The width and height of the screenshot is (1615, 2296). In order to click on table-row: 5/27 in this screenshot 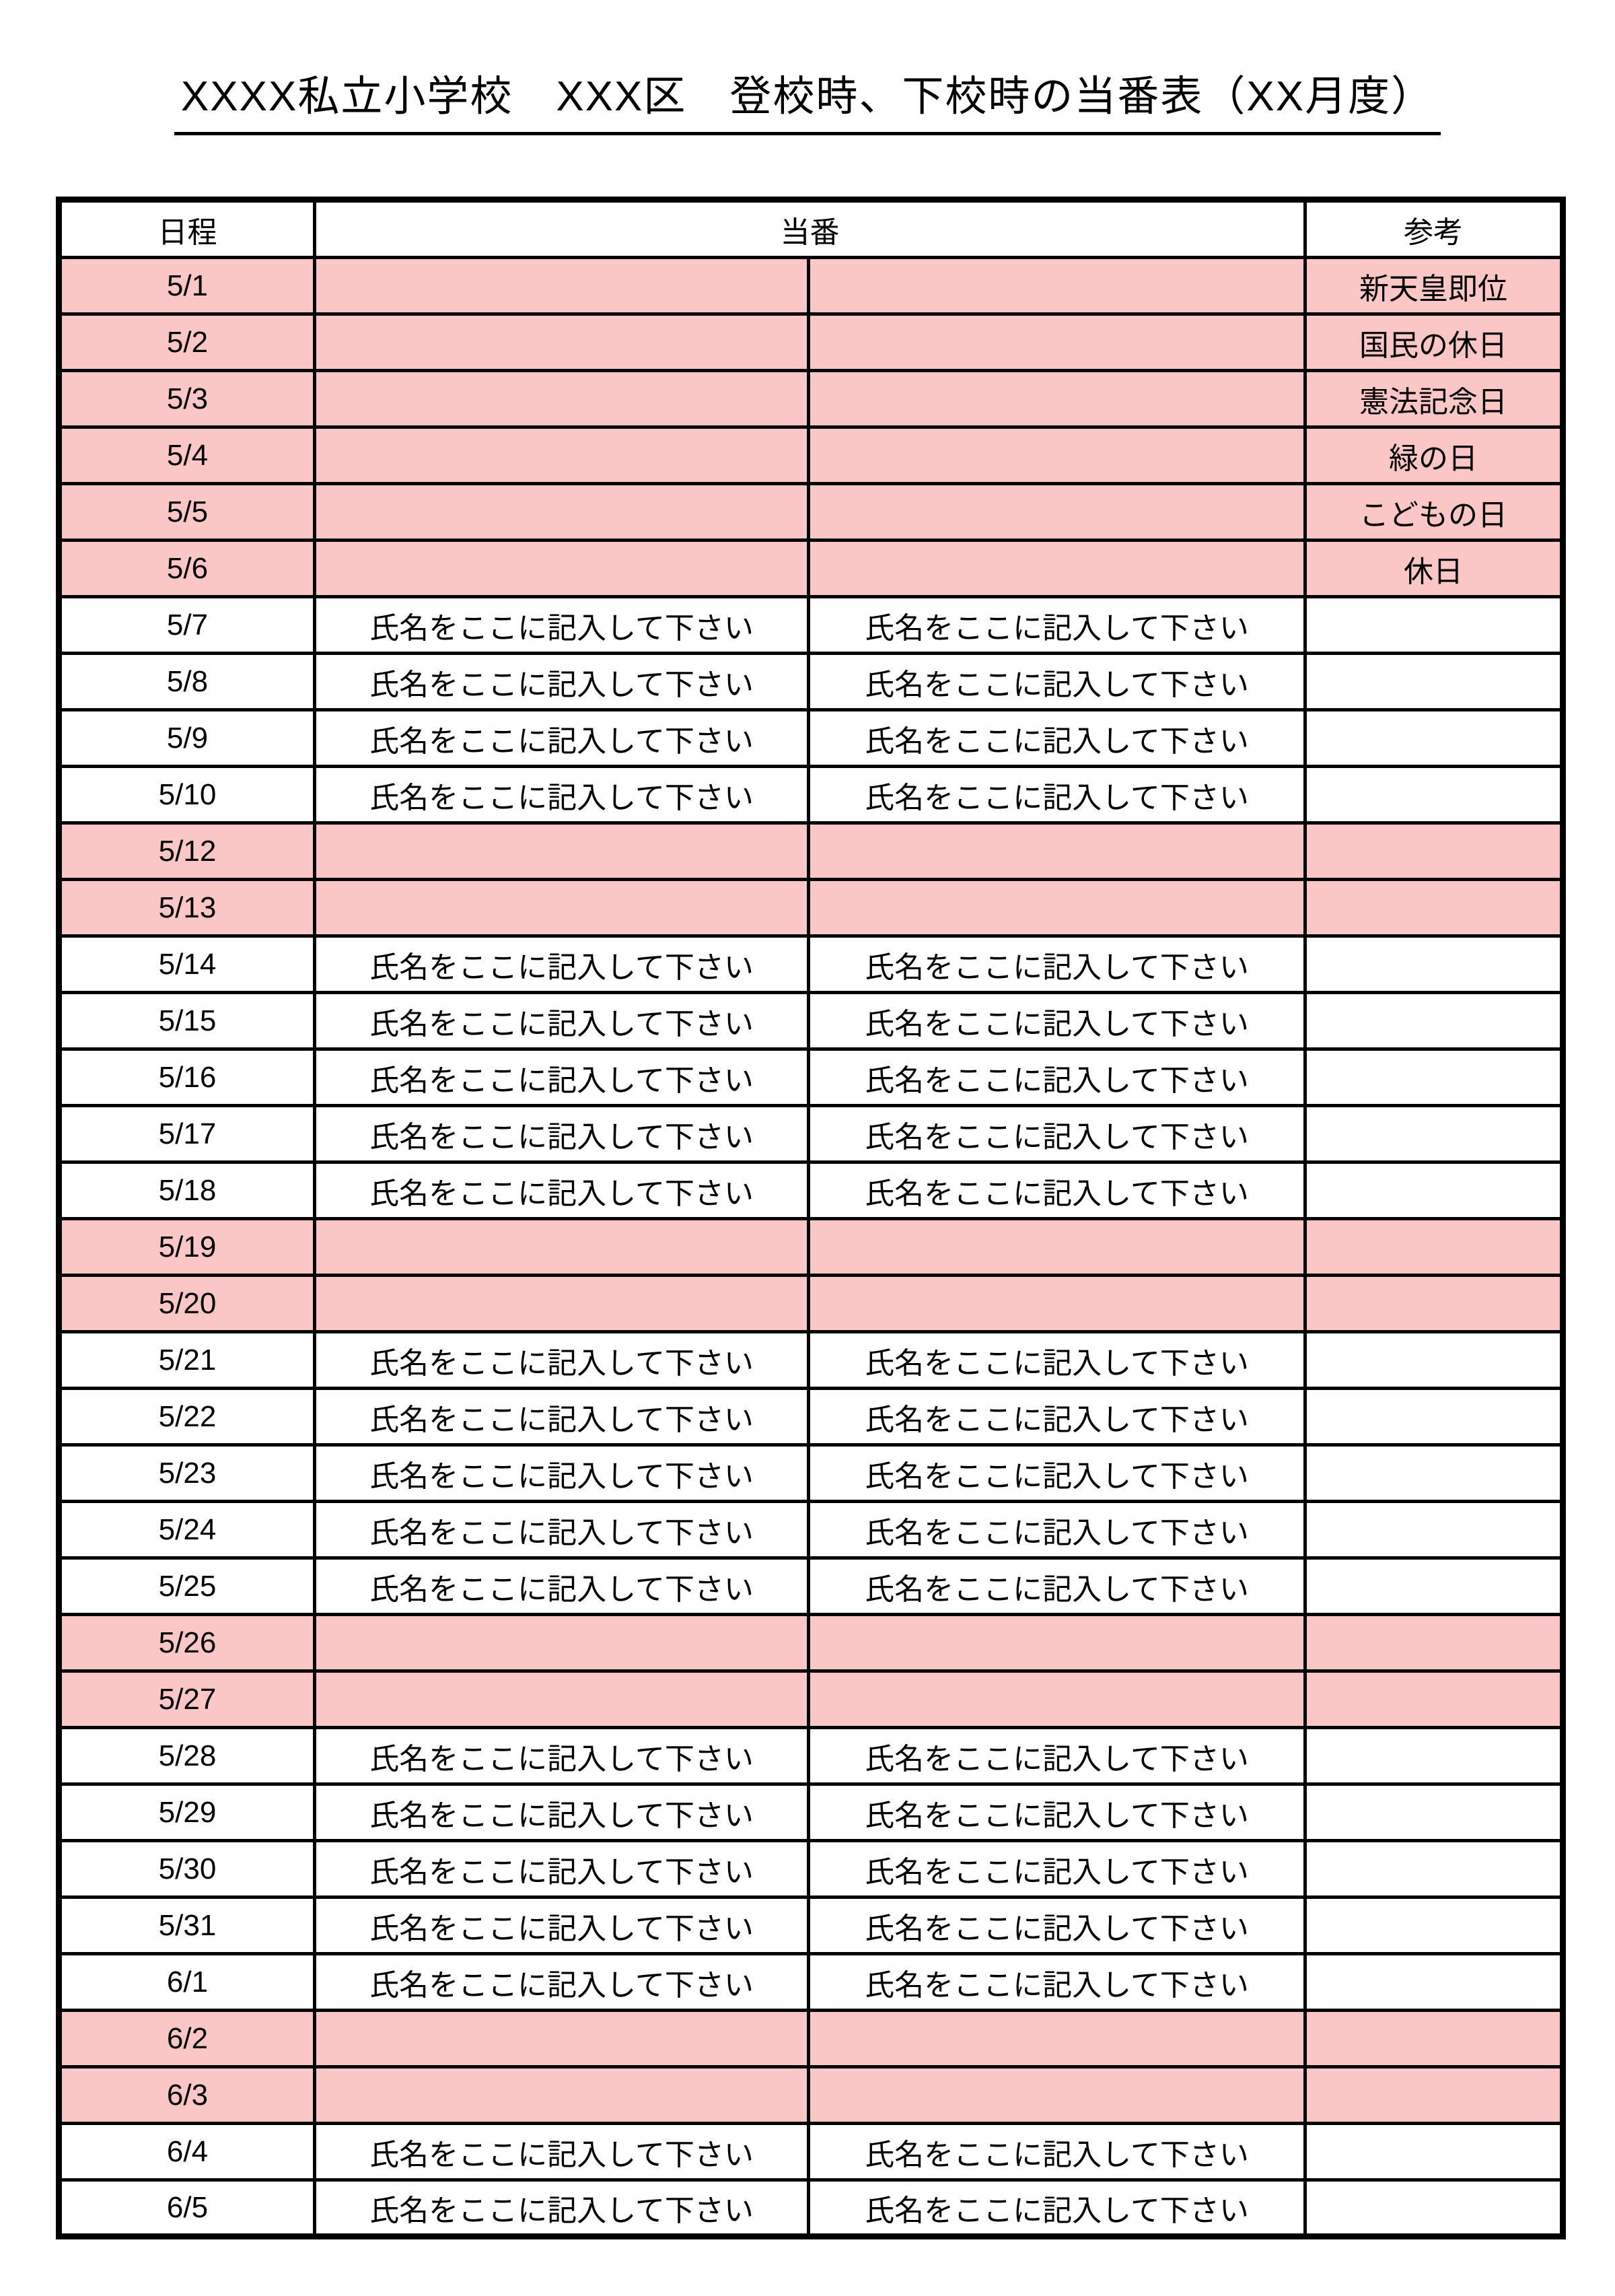, I will do `click(811, 1699)`.